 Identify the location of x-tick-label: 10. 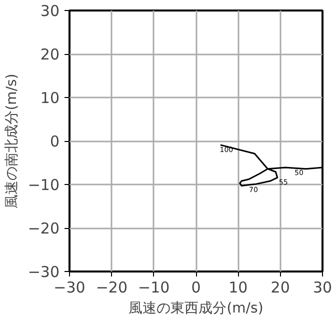
(238, 287).